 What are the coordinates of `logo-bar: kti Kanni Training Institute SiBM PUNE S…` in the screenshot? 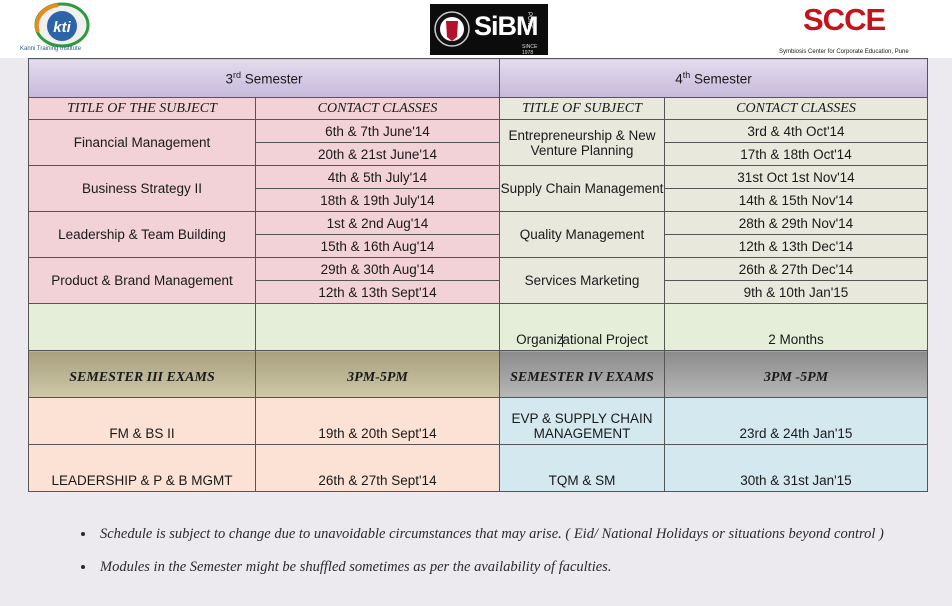 It's located at (476, 29).